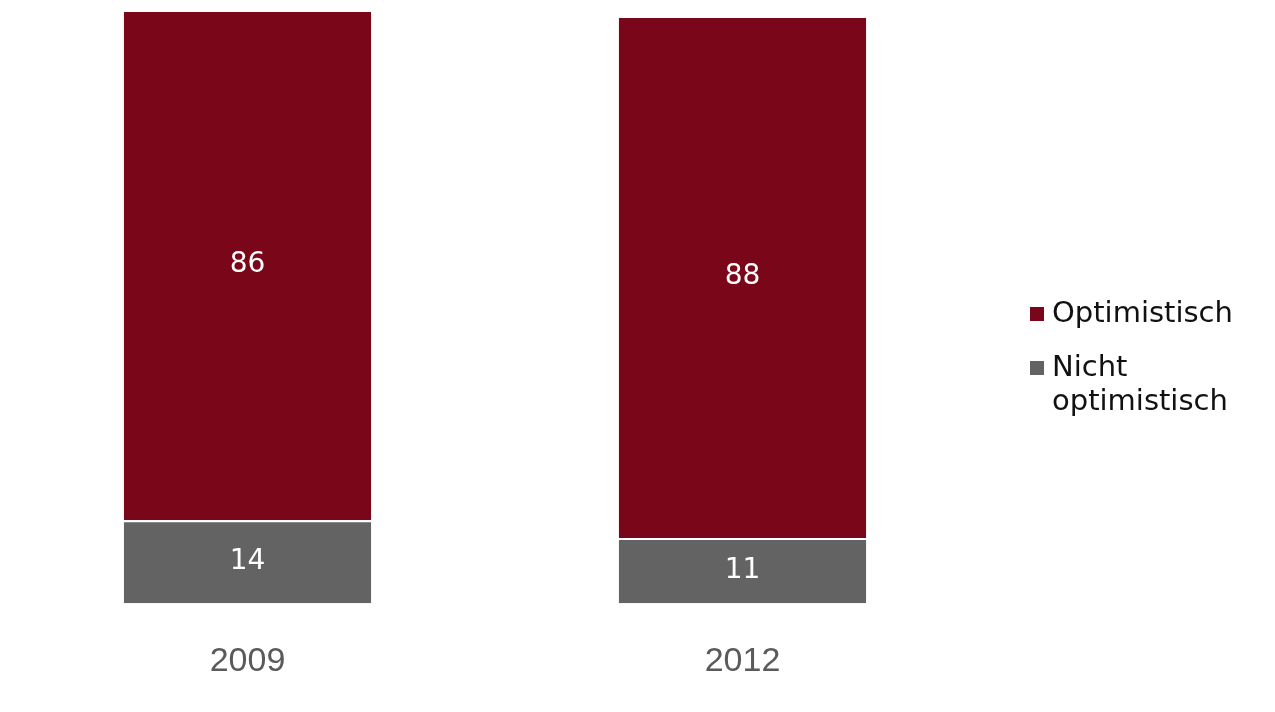 Image resolution: width=1275 pixels, height=712 pixels. I want to click on legend-label: Nicht optimistisch, so click(1140, 383).